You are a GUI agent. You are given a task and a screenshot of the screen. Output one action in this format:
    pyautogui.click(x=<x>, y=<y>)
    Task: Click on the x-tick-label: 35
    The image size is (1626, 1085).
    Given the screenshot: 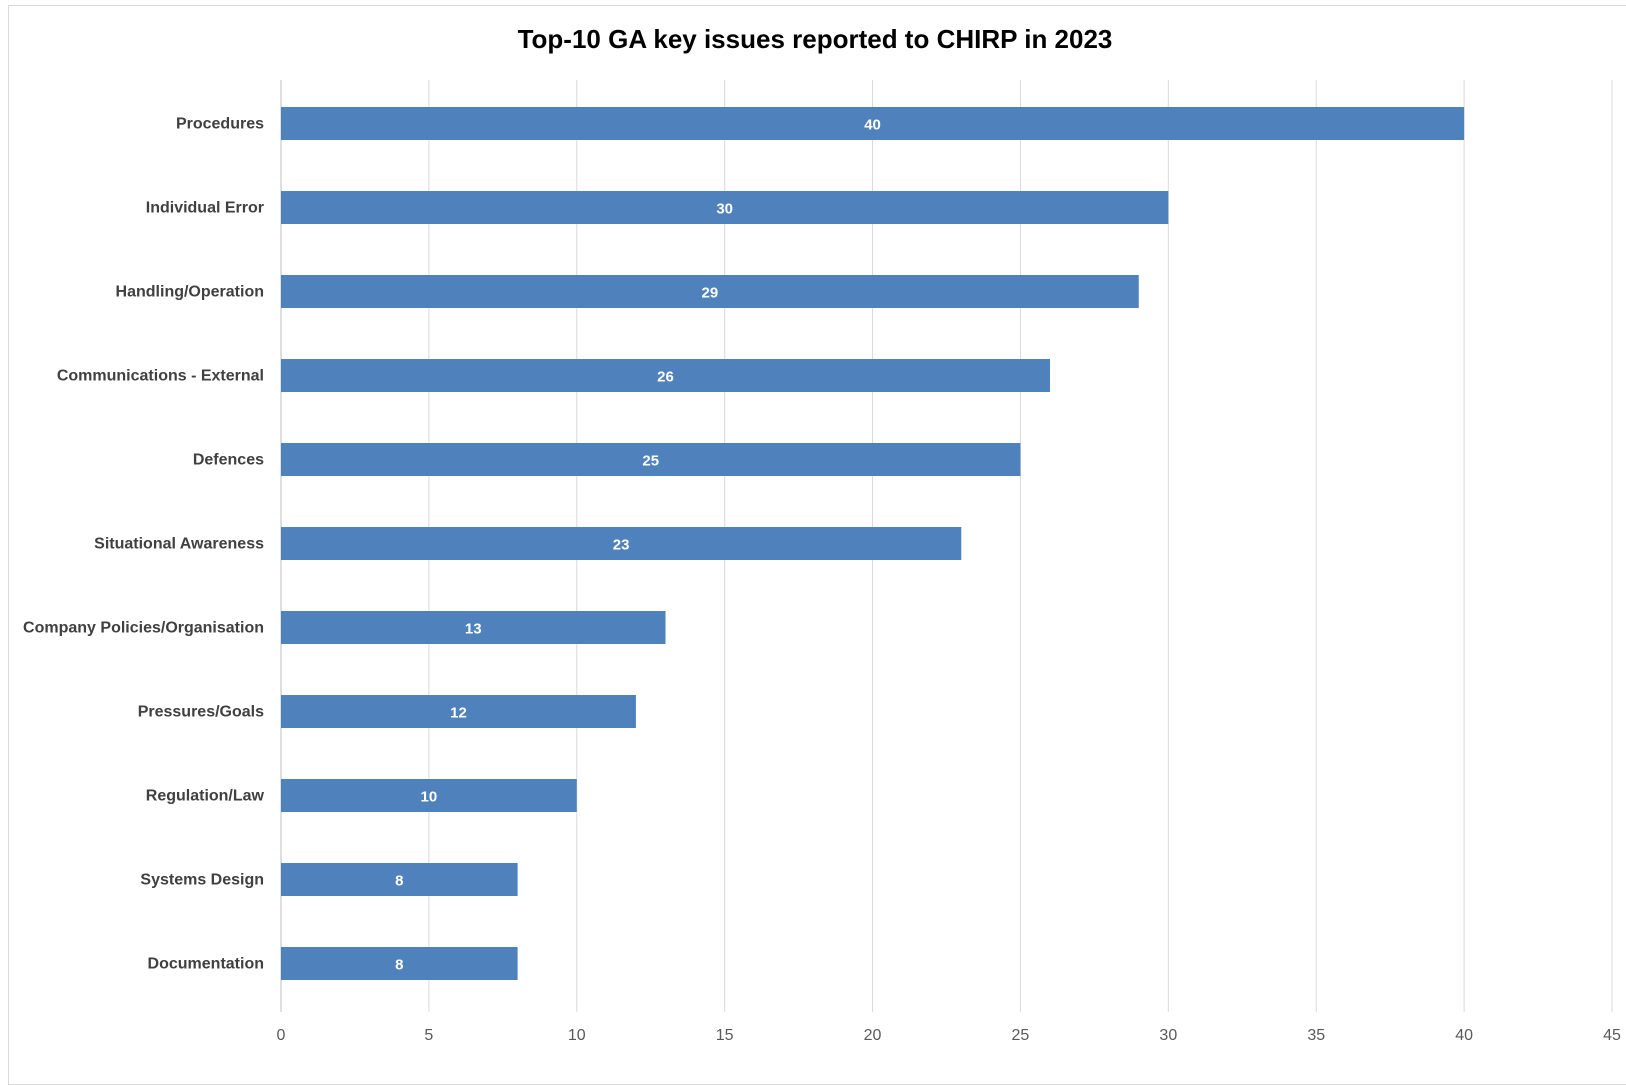 What is the action you would take?
    pyautogui.click(x=1316, y=1035)
    